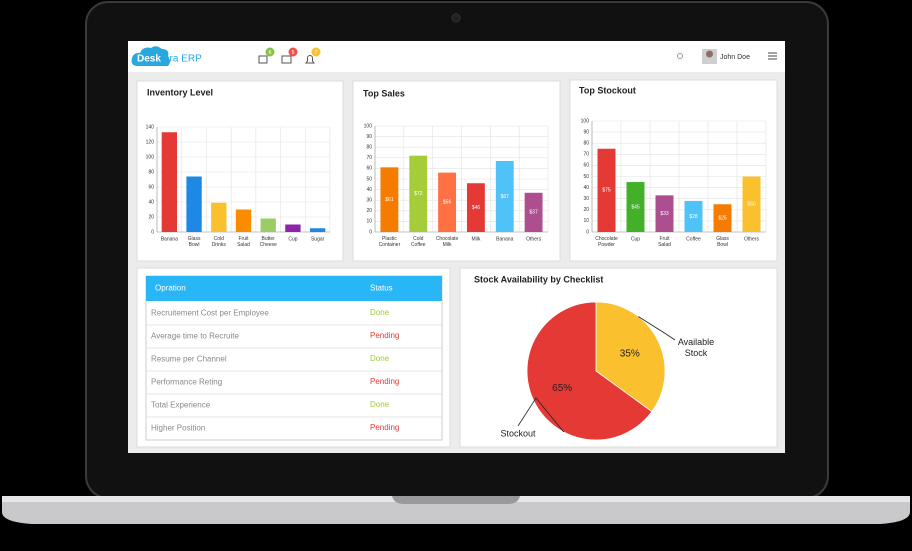 Image resolution: width=912 pixels, height=551 pixels. Describe the element at coordinates (181, 405) in the screenshot. I see `operation-cell: Total Experience` at that location.